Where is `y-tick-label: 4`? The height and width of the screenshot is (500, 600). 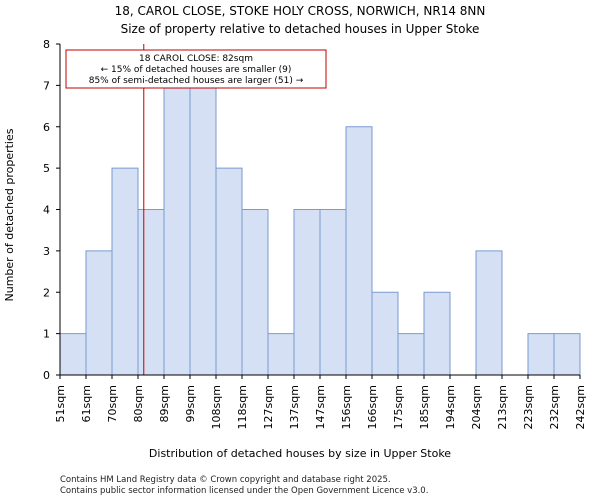 y-tick-label: 4 is located at coordinates (46, 210).